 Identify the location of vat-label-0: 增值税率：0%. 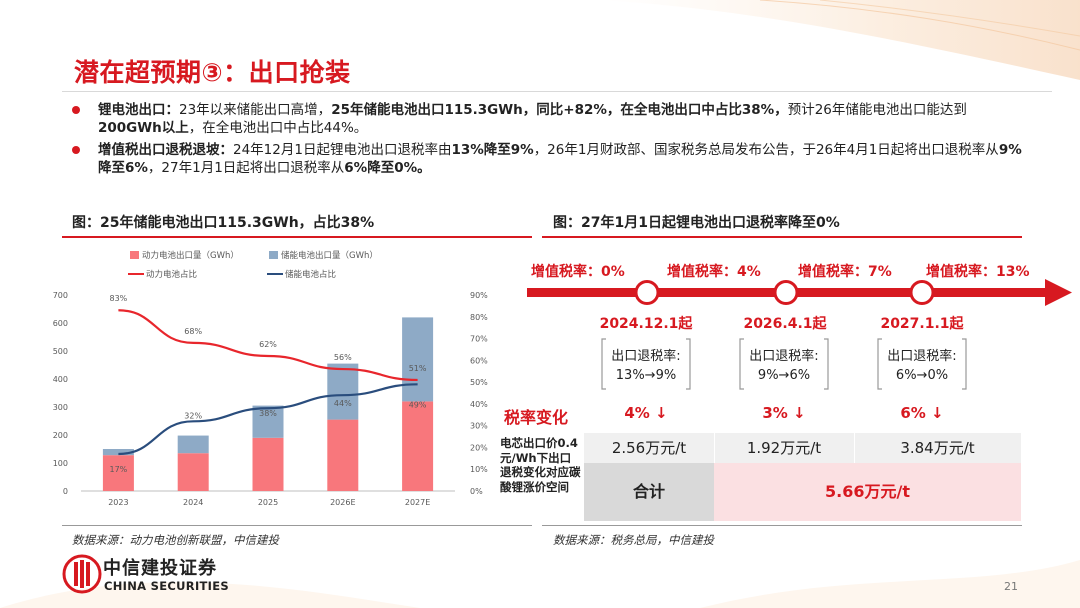
(578, 272).